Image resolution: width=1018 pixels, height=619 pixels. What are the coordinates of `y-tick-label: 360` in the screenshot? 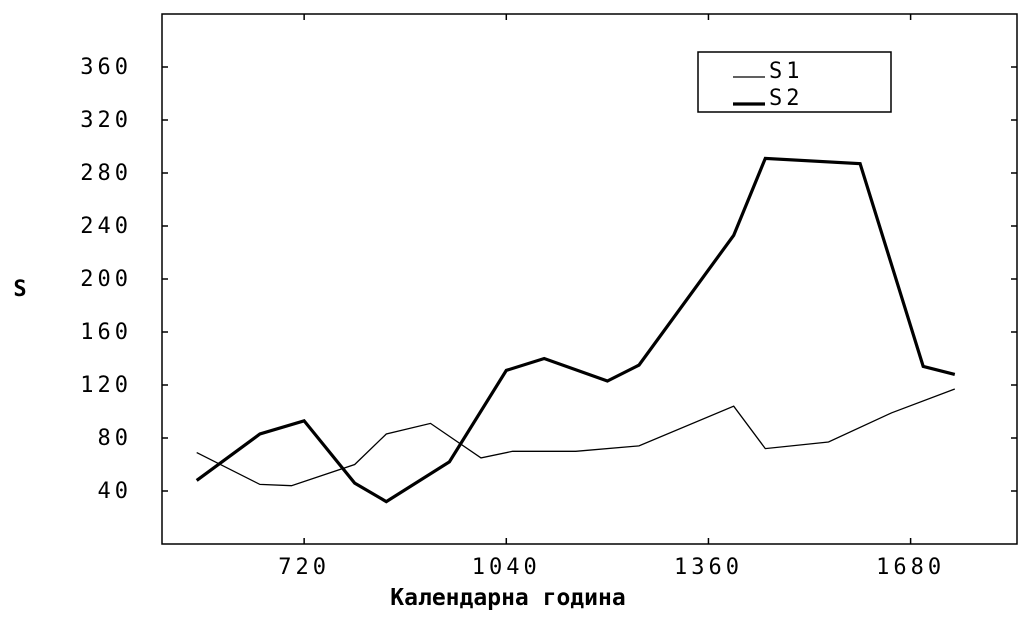 It's located at (106, 67).